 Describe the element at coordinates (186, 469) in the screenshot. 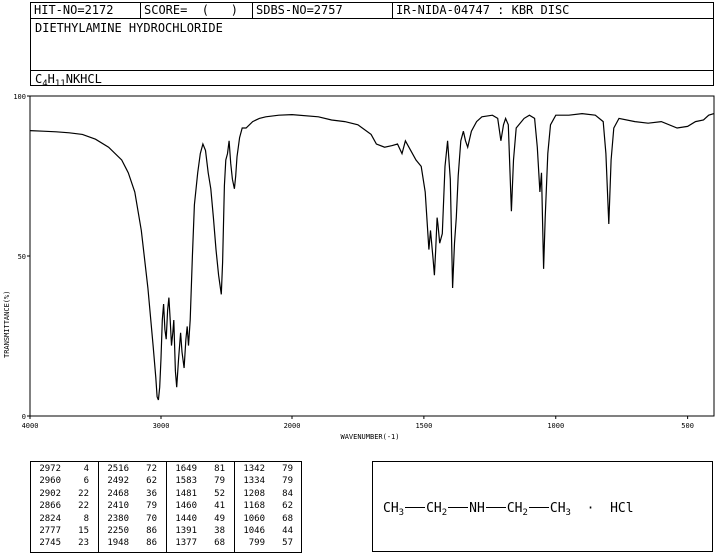

I see `peak-wavenumber: 1649` at that location.